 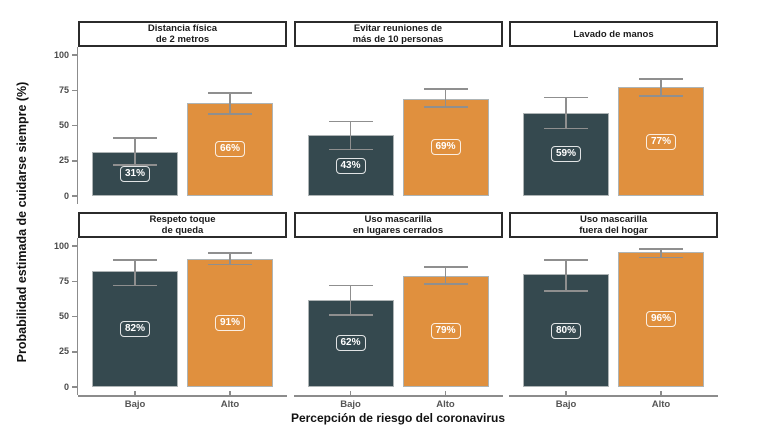 I want to click on bar-value-label-bajo: 62%, so click(x=350, y=343).